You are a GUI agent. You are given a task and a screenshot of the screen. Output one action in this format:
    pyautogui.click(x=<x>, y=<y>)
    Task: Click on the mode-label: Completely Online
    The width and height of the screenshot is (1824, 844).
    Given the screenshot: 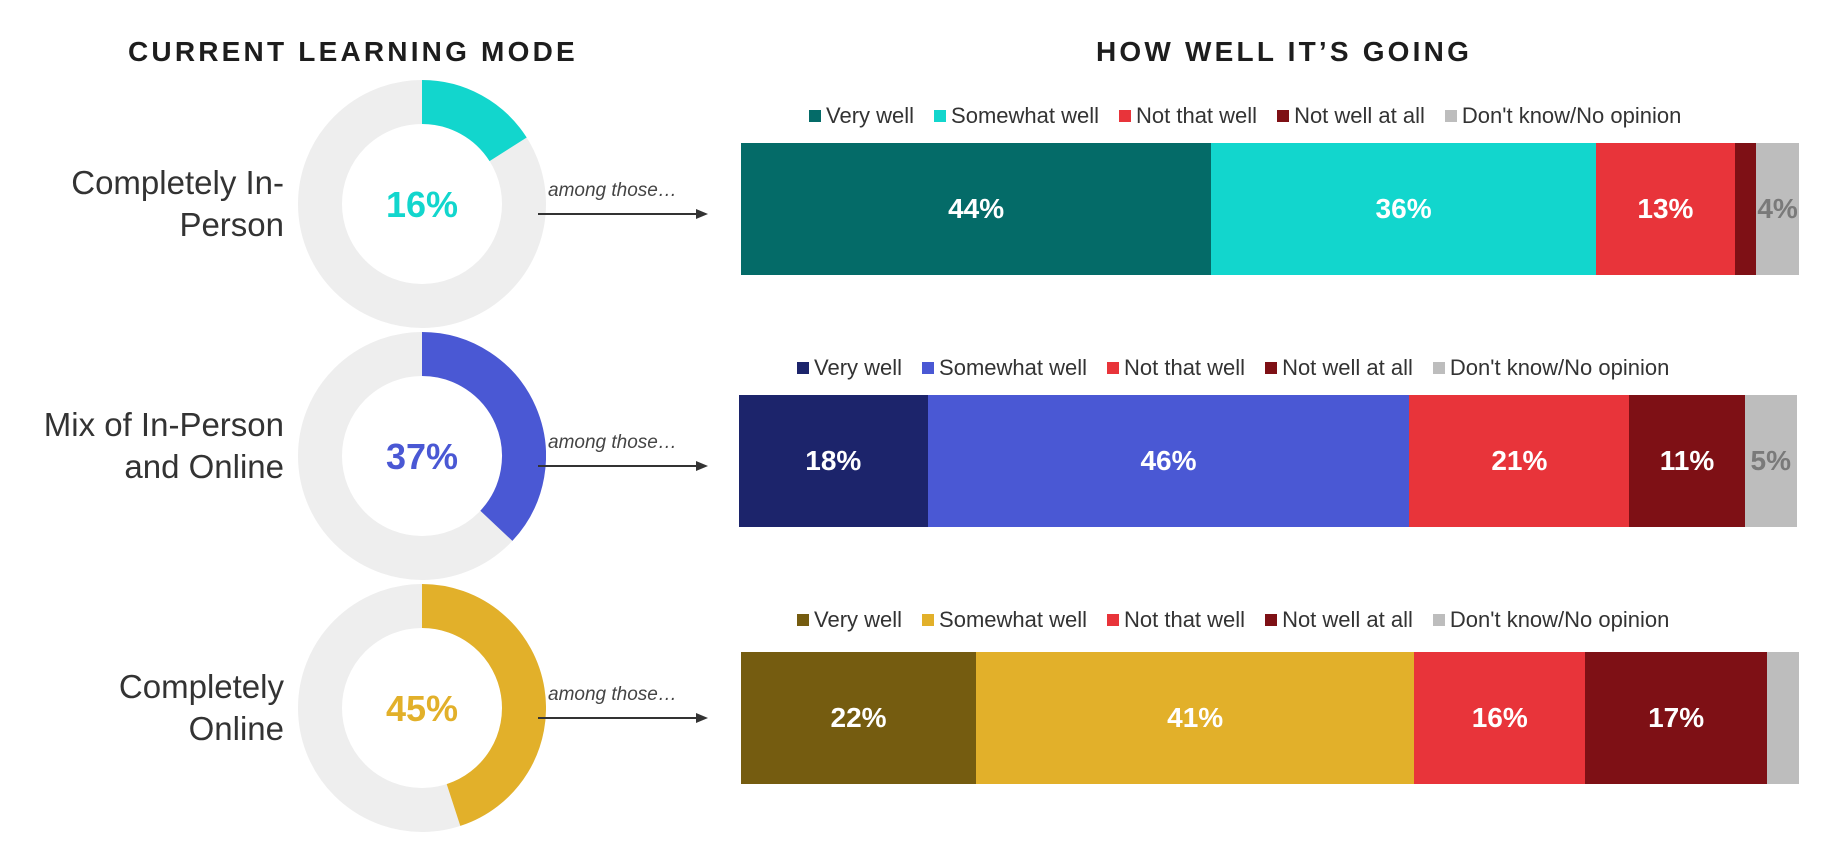 What is the action you would take?
    pyautogui.click(x=201, y=707)
    